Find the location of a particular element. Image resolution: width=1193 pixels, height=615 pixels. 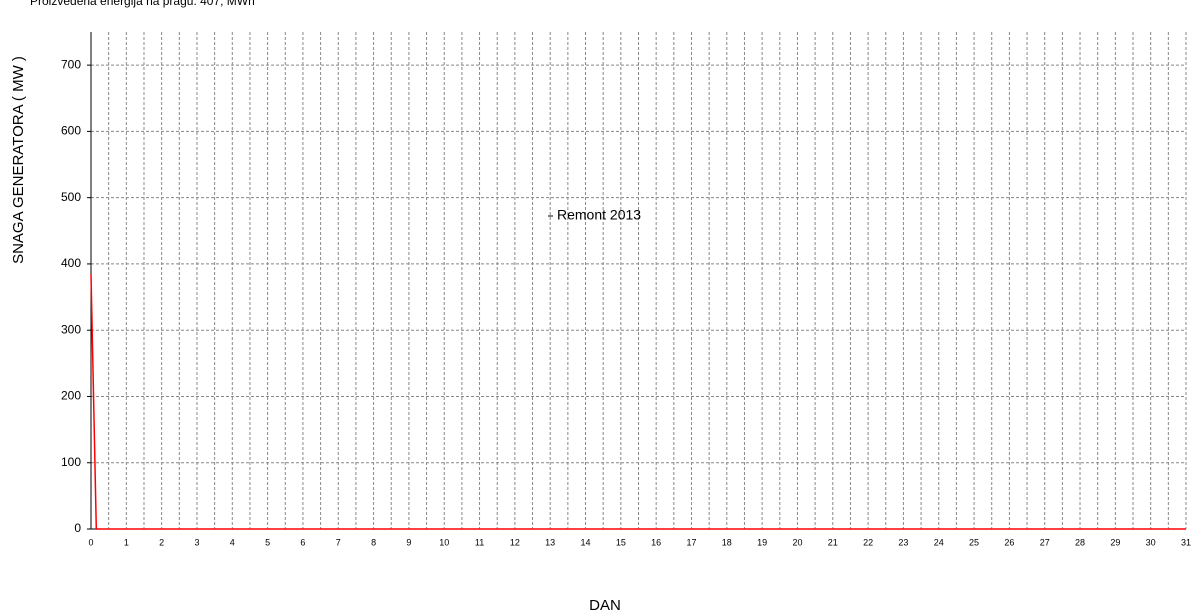

x-tick-label: 20 is located at coordinates (797, 542).